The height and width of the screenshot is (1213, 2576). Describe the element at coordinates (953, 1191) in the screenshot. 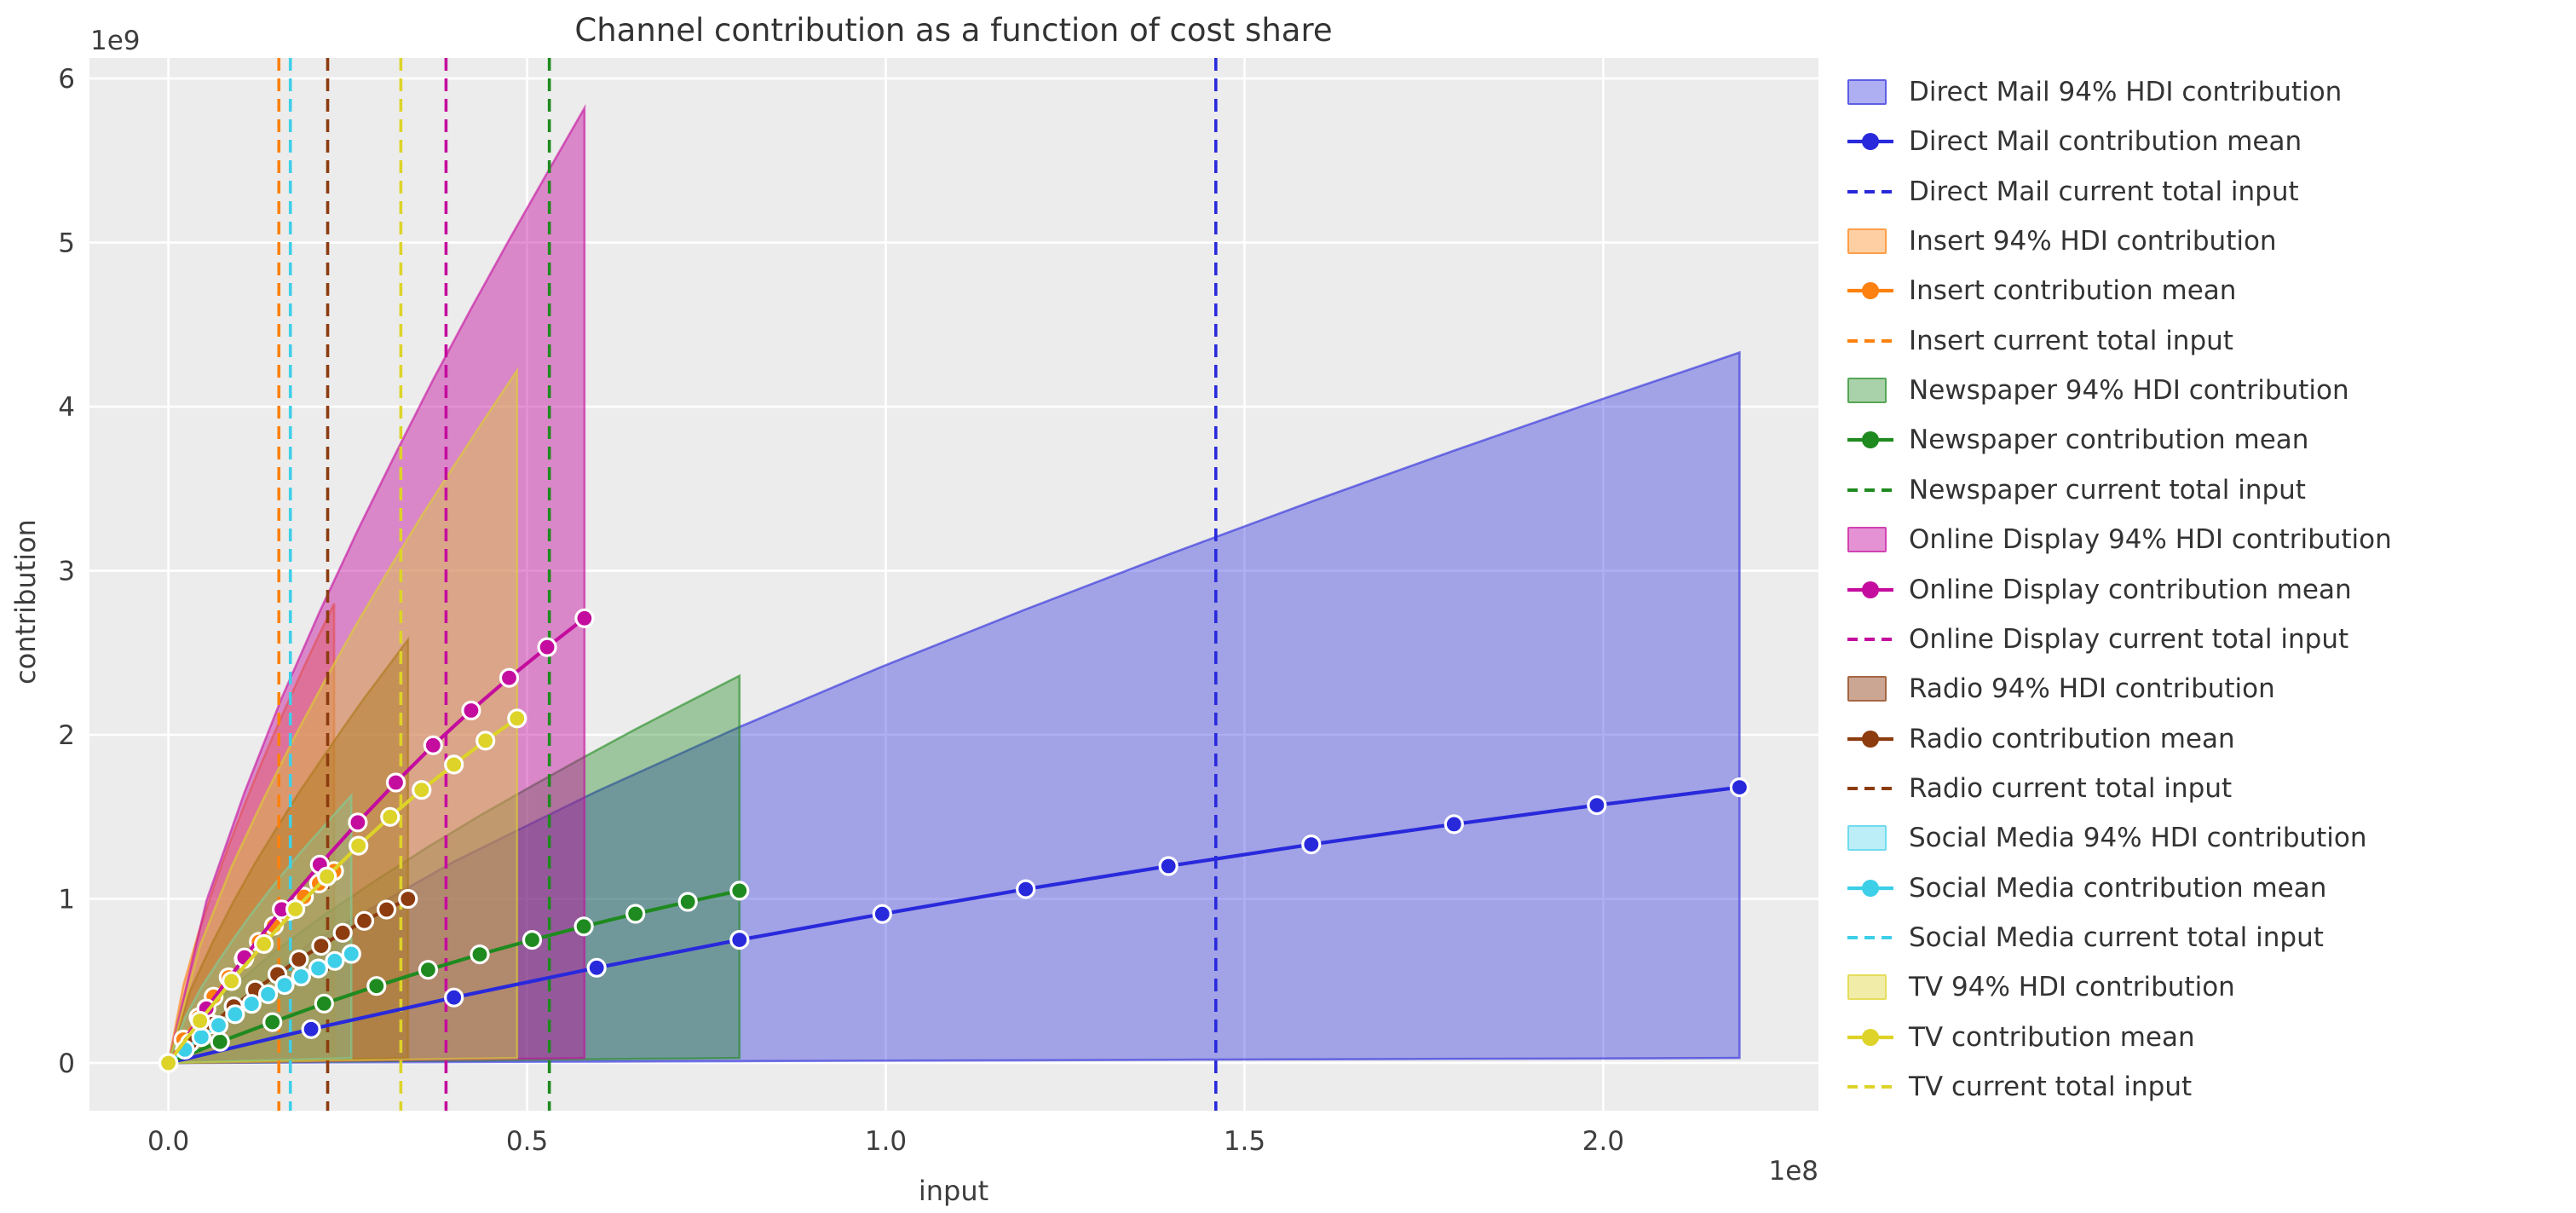

I see `x-axis-label: input` at that location.